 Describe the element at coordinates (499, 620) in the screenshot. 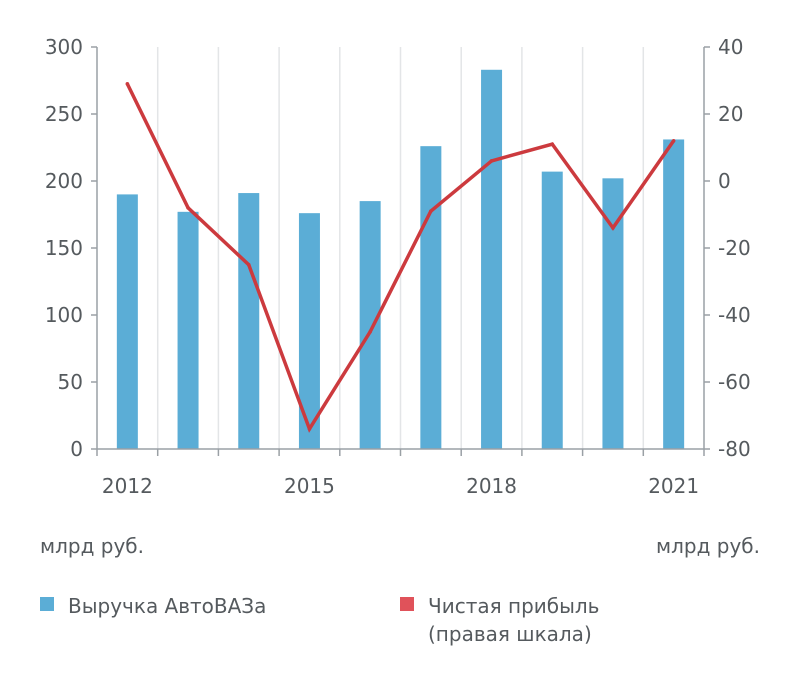

I see `legend-item-net-profit: Чистая прибыль (правая шкала)` at that location.